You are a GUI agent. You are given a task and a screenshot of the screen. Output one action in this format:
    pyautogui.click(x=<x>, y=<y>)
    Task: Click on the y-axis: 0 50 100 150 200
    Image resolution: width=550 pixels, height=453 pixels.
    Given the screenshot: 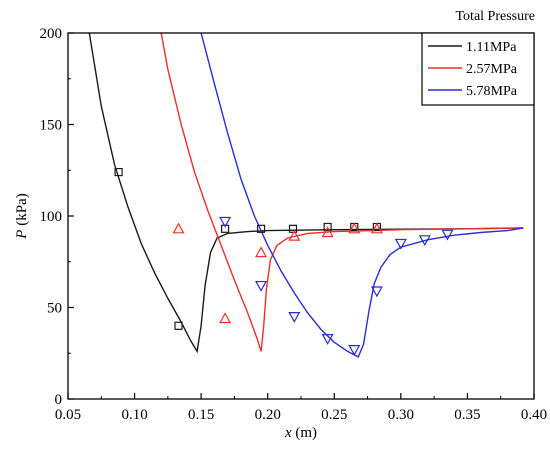 What is the action you would take?
    pyautogui.click(x=57, y=217)
    